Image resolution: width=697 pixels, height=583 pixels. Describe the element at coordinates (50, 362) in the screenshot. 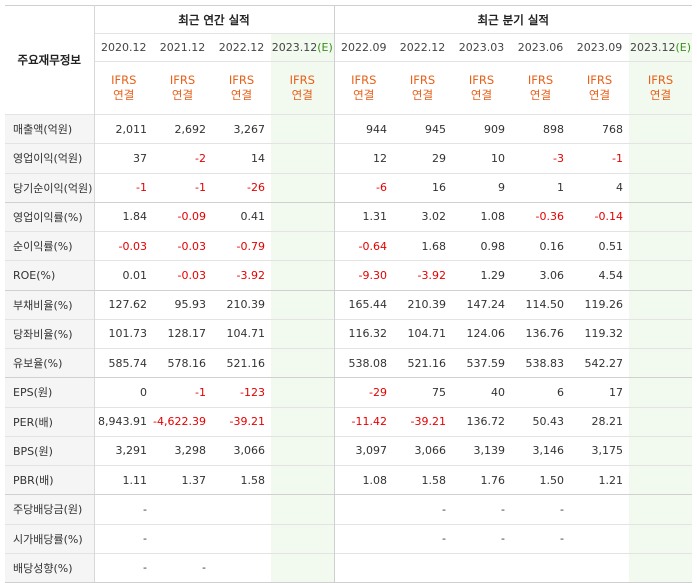

I see `row-label: 유보율(%)` at that location.